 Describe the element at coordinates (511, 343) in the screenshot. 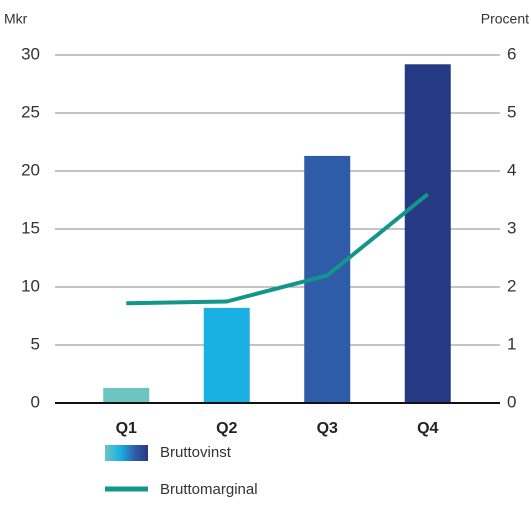

I see `y2-tick-label: 1` at that location.